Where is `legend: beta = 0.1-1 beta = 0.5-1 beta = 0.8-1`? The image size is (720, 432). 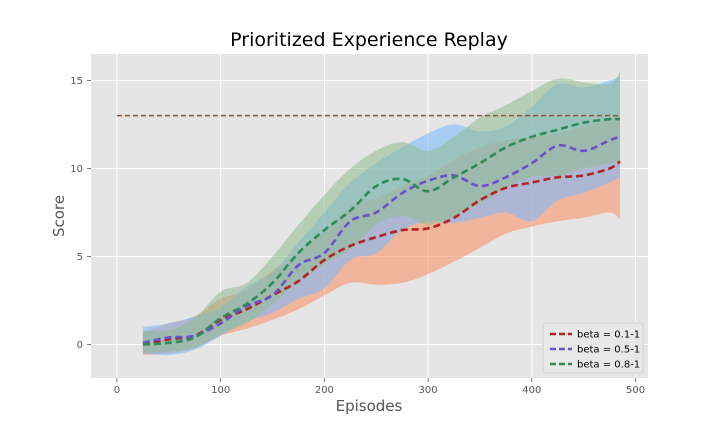 legend: beta = 0.1-1 beta = 0.5-1 beta = 0.8-1 is located at coordinates (593, 348).